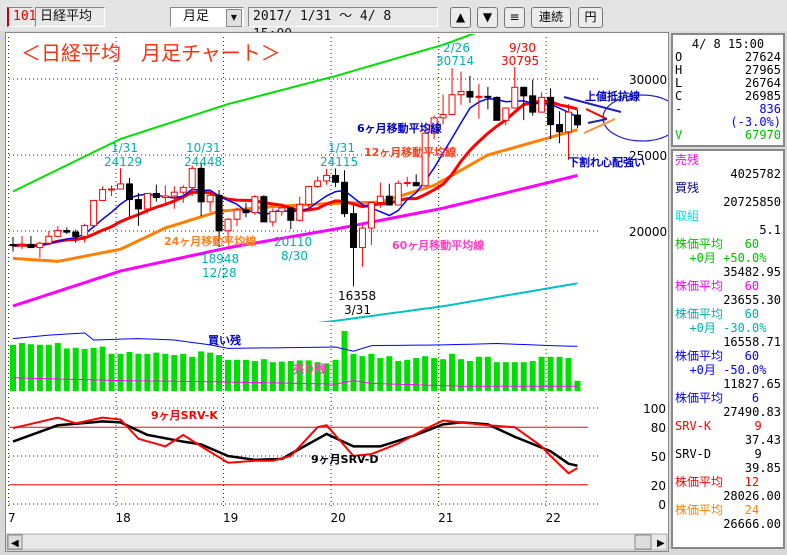  I want to click on date-range-field: 2017/ 1/31 ～ 4/ 8 15:00, so click(343, 24).